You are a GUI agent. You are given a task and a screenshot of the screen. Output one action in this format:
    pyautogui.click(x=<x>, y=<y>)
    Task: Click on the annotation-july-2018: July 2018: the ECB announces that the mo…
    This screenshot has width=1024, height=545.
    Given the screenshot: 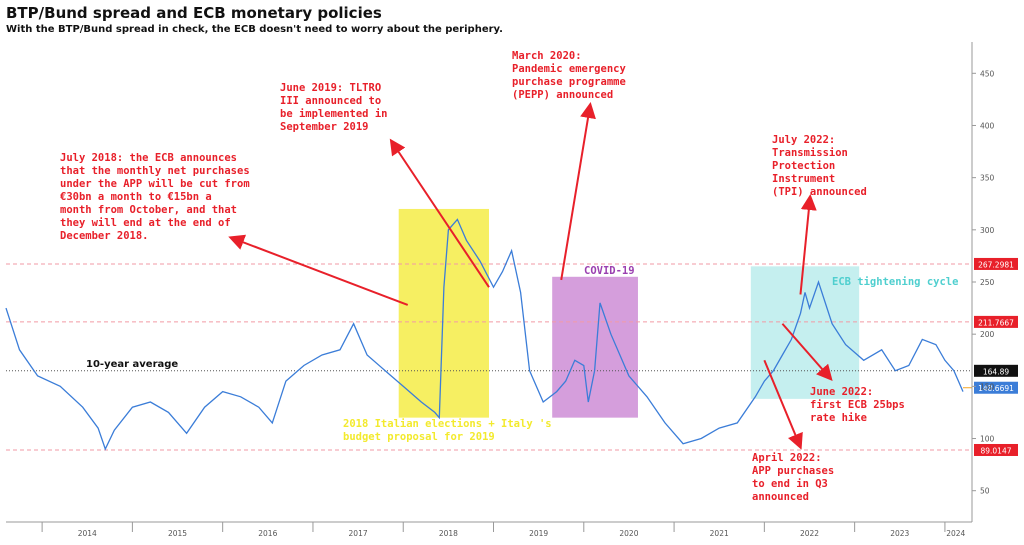 What is the action you would take?
    pyautogui.click(x=155, y=197)
    